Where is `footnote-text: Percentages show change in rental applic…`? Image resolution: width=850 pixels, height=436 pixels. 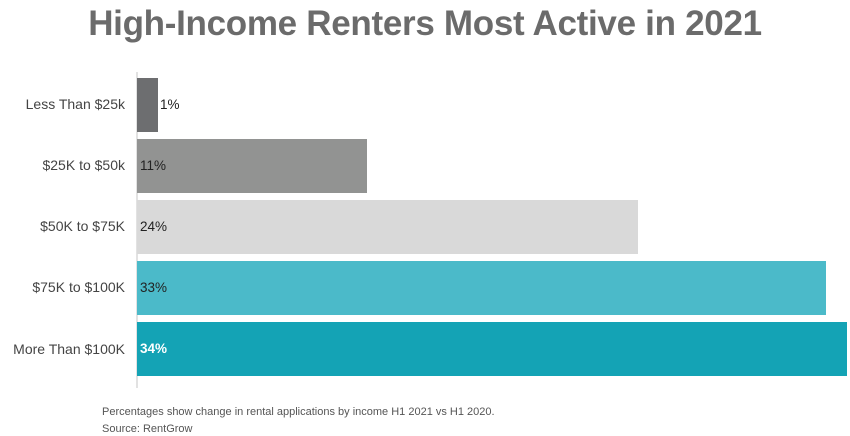
footnote-text: Percentages show change in rental applic… is located at coordinates (298, 412).